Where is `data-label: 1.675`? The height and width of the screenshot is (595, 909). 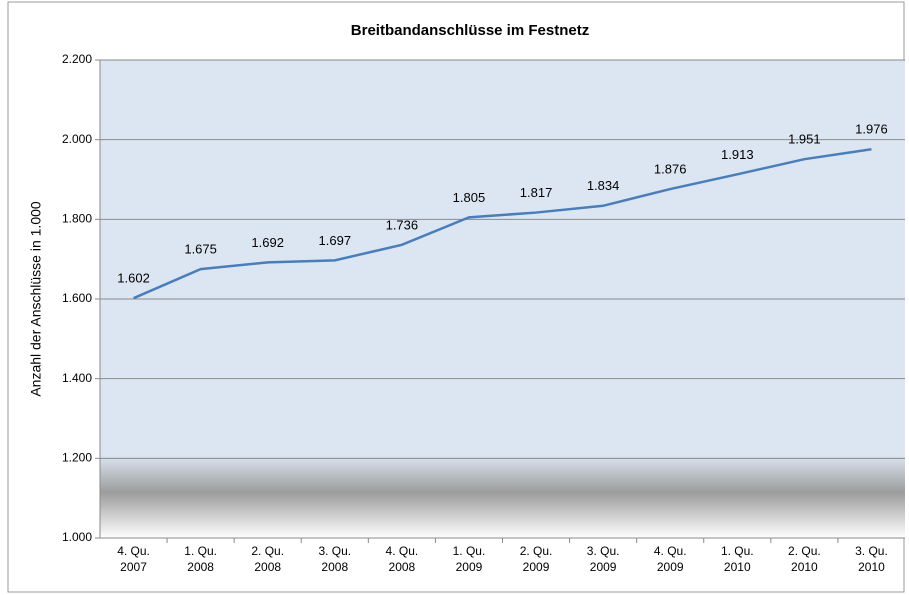
data-label: 1.675 is located at coordinates (200, 249).